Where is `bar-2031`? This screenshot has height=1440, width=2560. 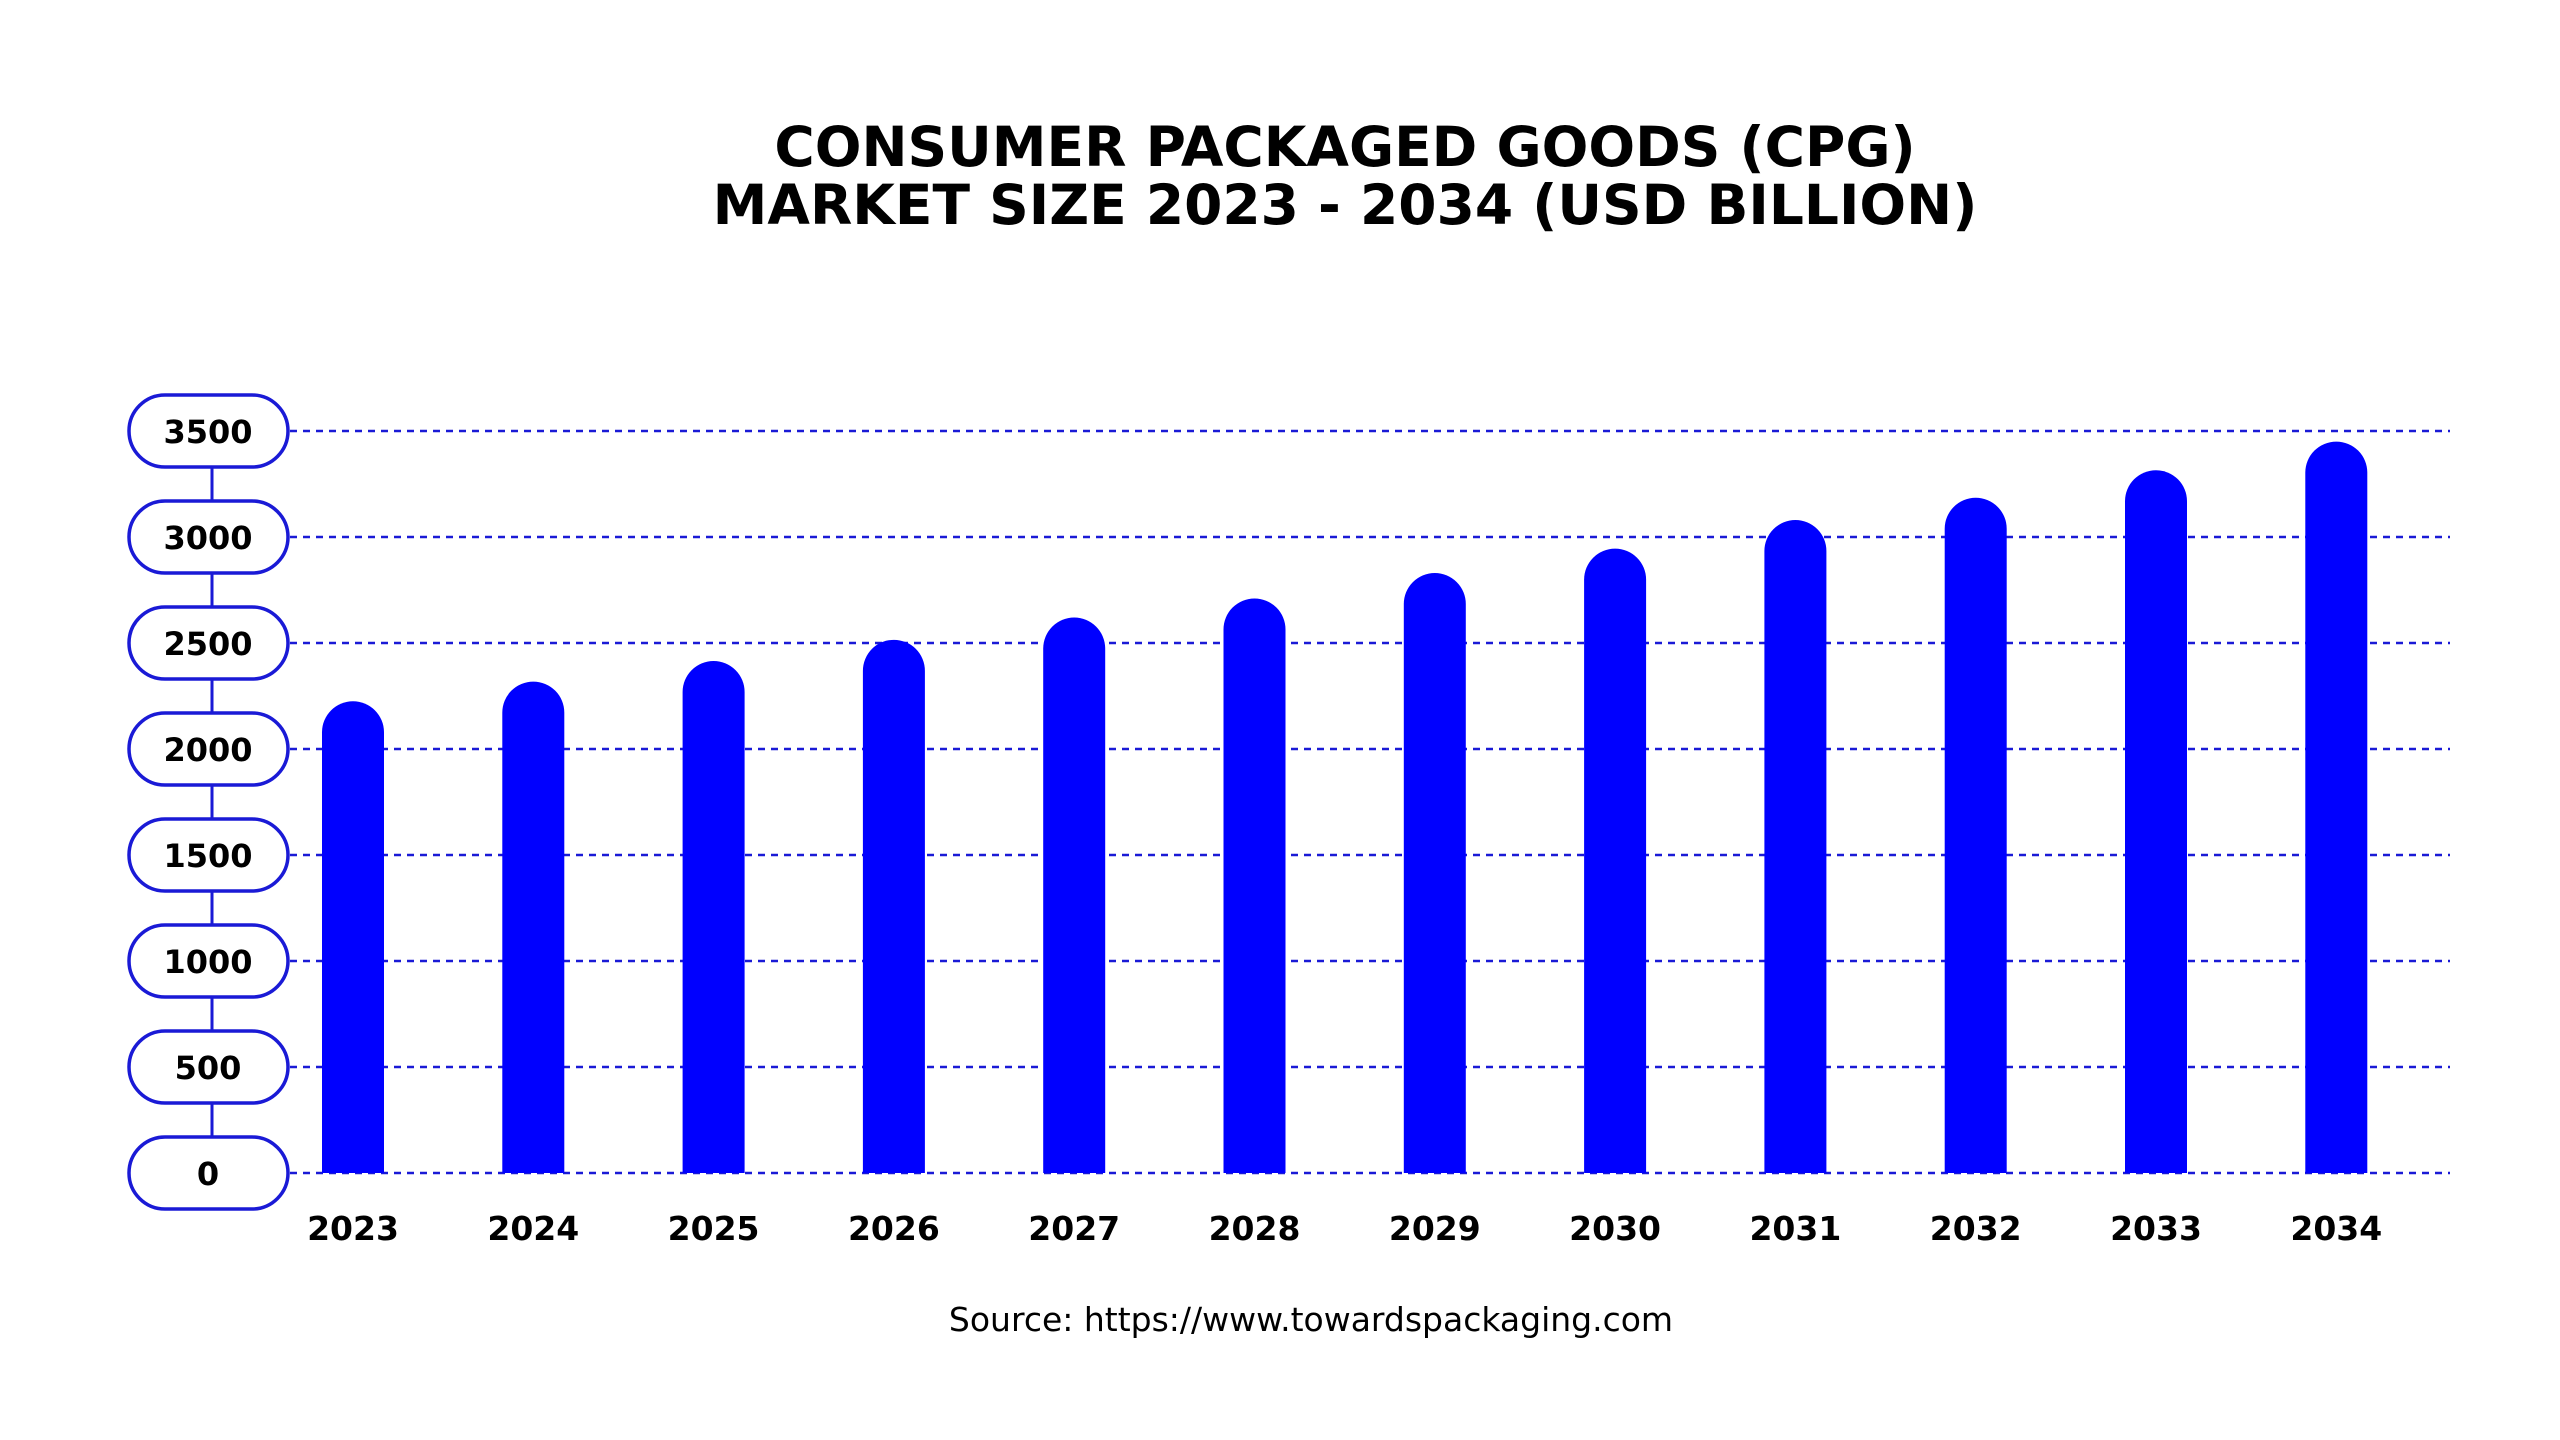
bar-2031 is located at coordinates (1795, 846).